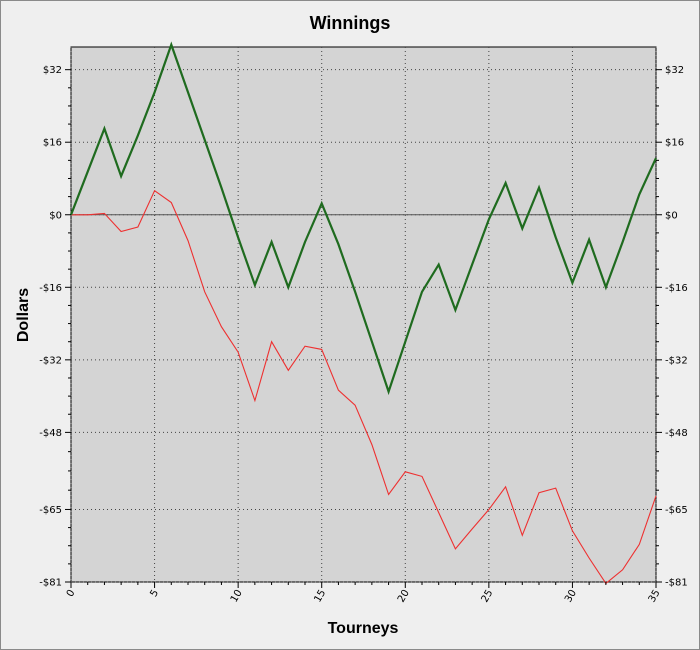 The height and width of the screenshot is (650, 700). What do you see at coordinates (52, 143) in the screenshot?
I see `y-tick-label-left: $16` at bounding box center [52, 143].